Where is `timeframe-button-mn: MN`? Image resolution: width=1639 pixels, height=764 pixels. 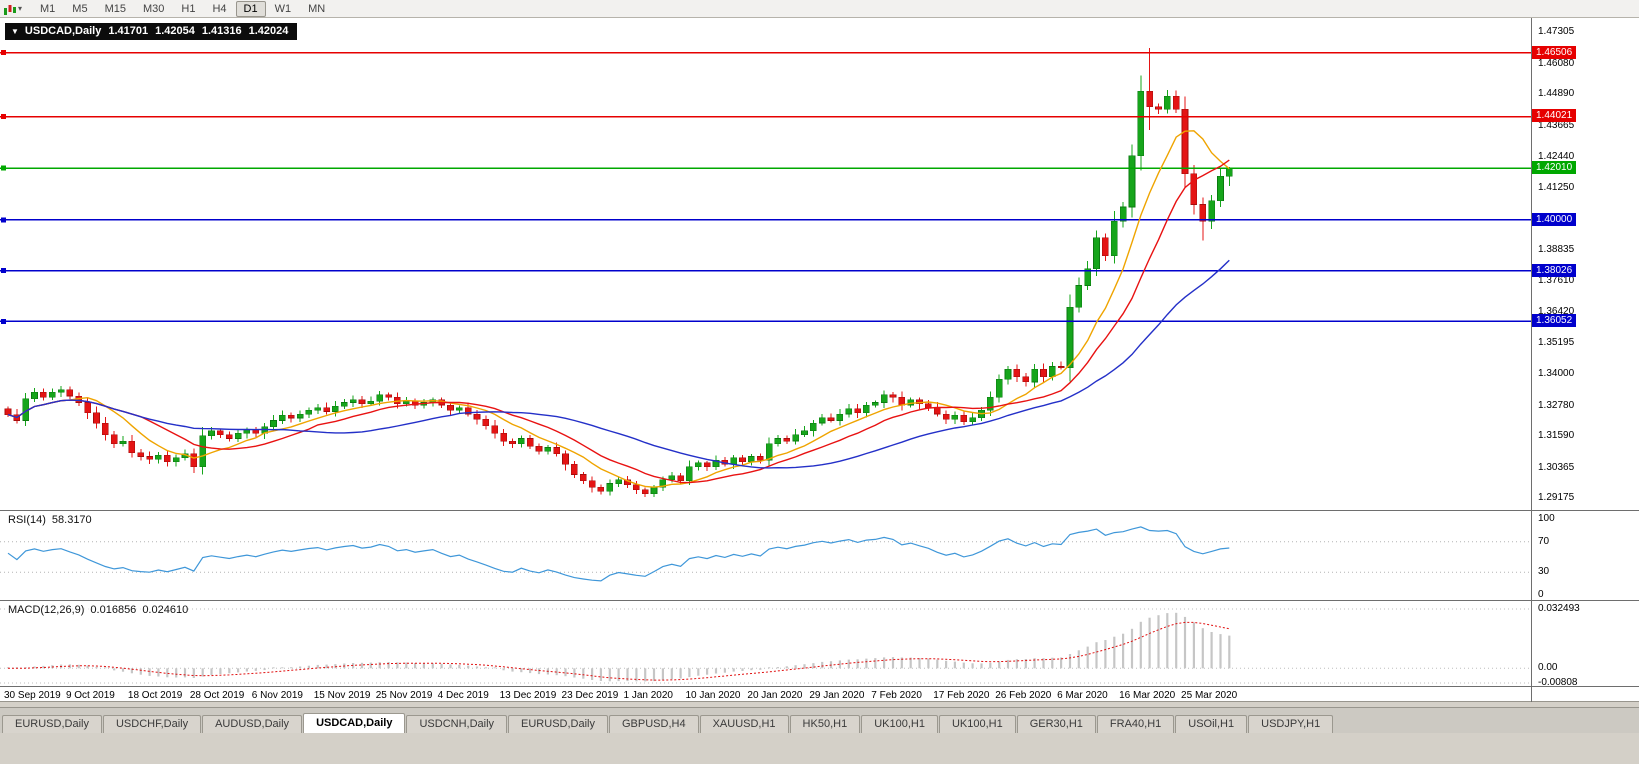
timeframe-button-mn: MN is located at coordinates (317, 8).